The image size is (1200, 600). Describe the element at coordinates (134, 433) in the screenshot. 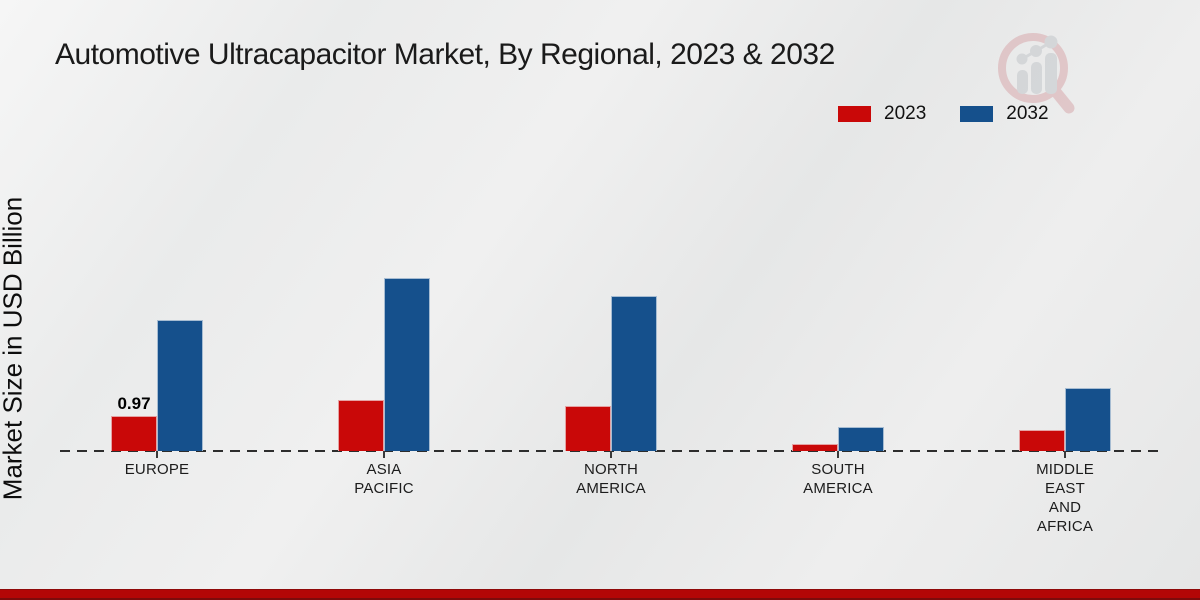

I see `bar-2023-europe` at that location.